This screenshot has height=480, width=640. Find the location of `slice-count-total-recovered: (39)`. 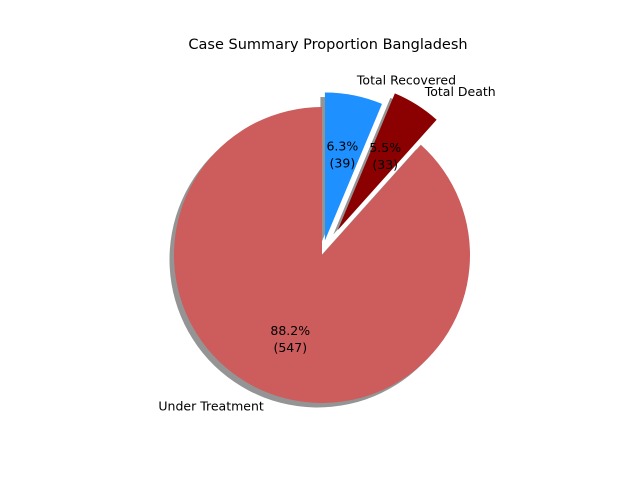

slice-count-total-recovered: (39) is located at coordinates (343, 162).